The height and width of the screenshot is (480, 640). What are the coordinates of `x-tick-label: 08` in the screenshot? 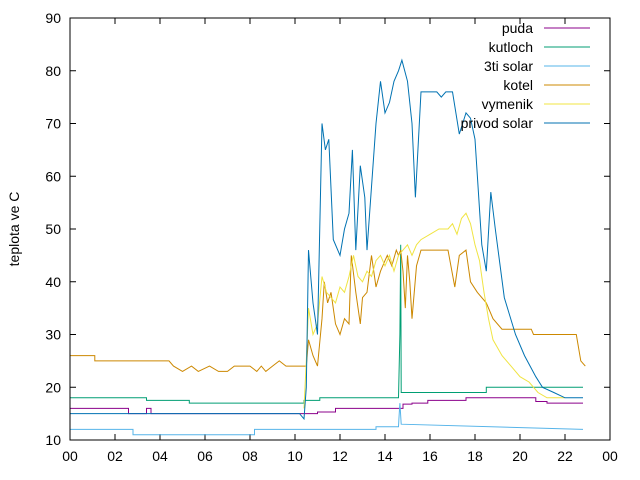 It's located at (250, 456).